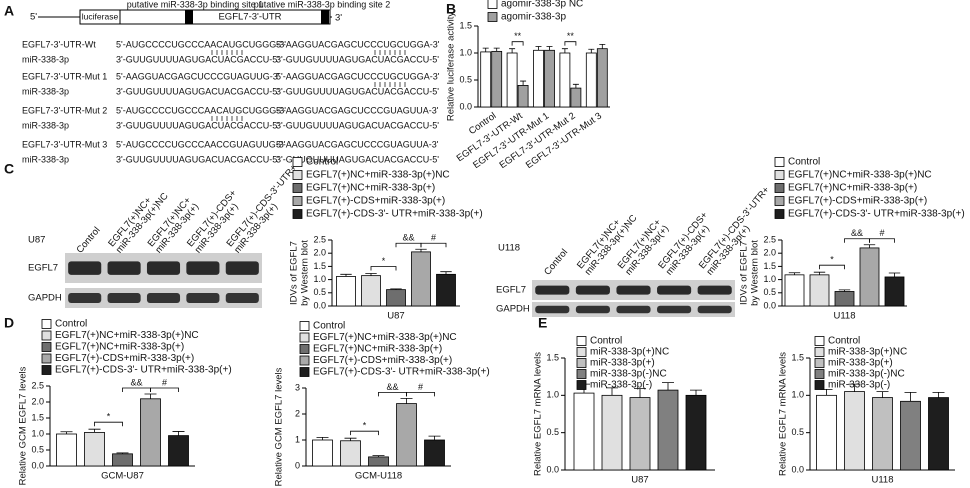 The height and width of the screenshot is (488, 970). Describe the element at coordinates (451, 67) in the screenshot. I see `y-axis-label: Relative luciferase activity` at that location.